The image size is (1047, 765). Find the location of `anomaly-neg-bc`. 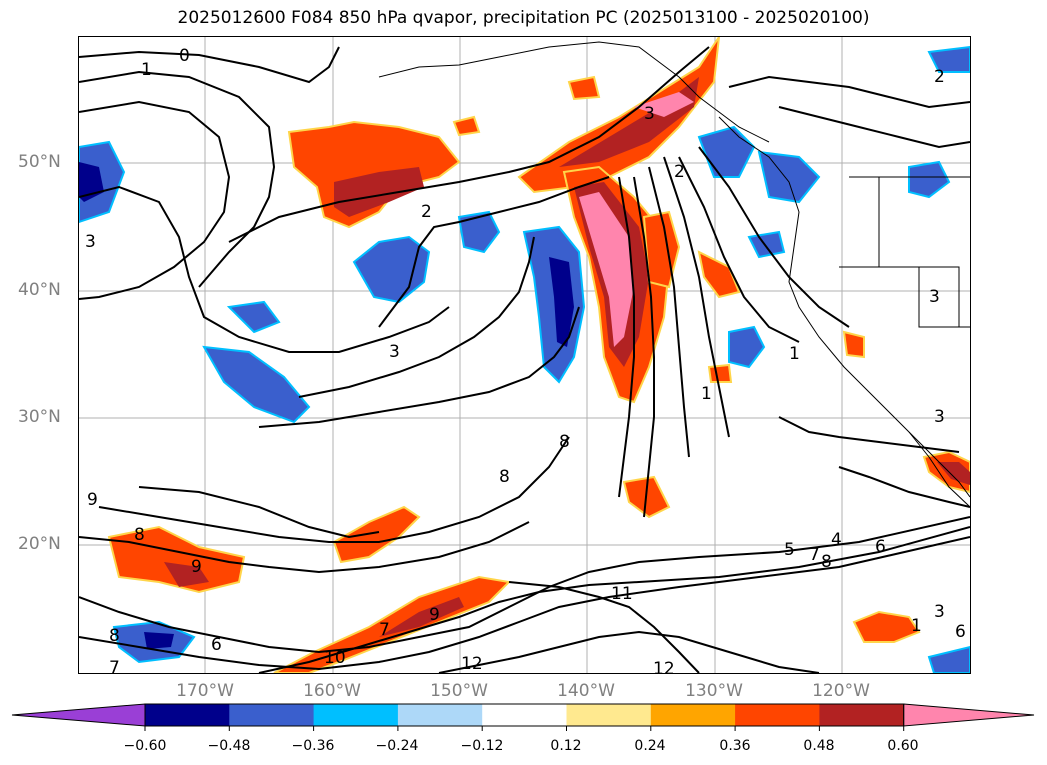

anomaly-neg-bc is located at coordinates (789, 177).